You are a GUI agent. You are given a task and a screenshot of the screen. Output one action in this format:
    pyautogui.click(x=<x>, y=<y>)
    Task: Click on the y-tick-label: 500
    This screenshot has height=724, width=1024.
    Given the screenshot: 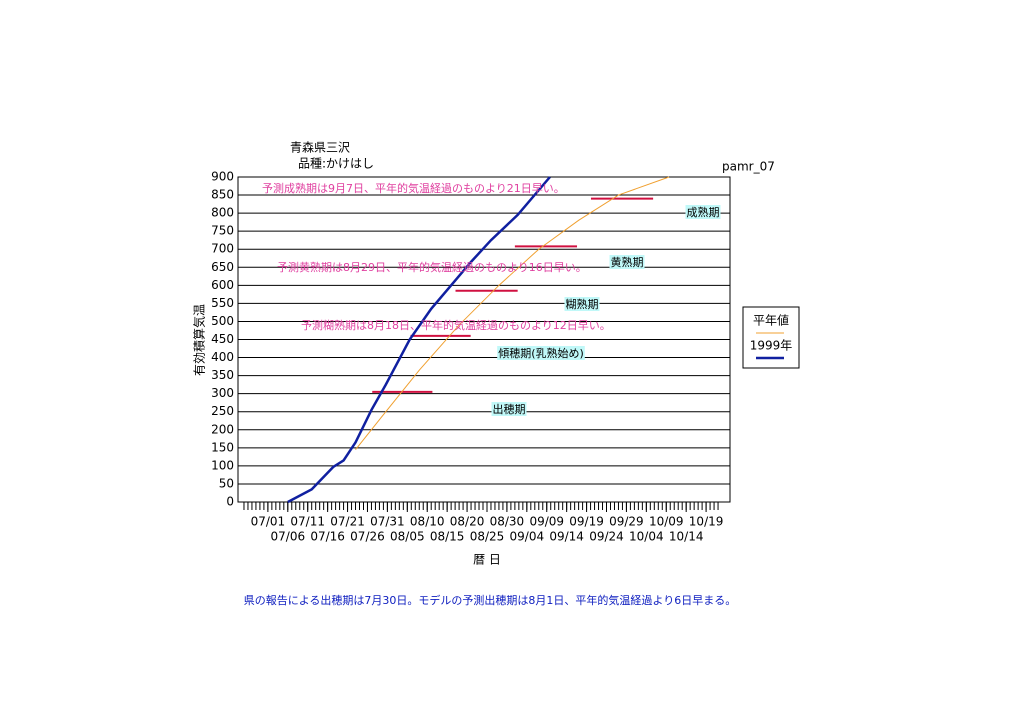 What is the action you would take?
    pyautogui.click(x=222, y=321)
    